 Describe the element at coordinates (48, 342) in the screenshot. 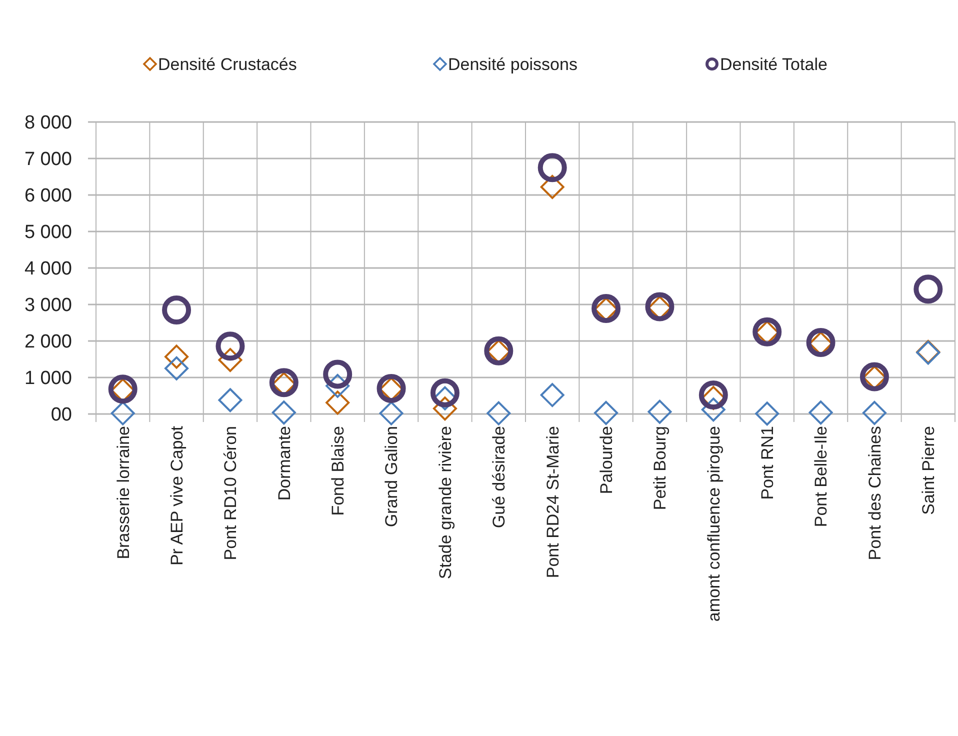

I see `y-tick-label: 2 000` at that location.